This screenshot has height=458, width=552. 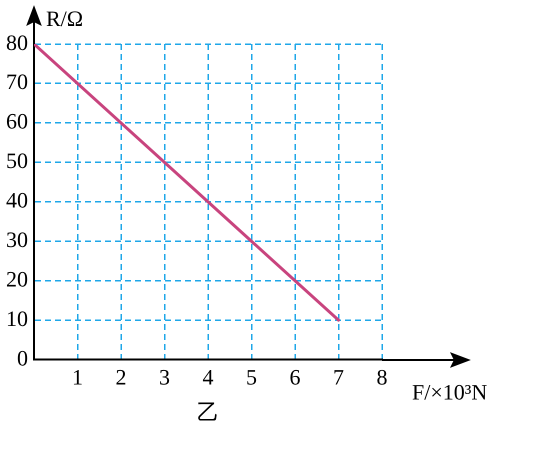 I want to click on y-tick-label: 10, so click(x=17, y=318).